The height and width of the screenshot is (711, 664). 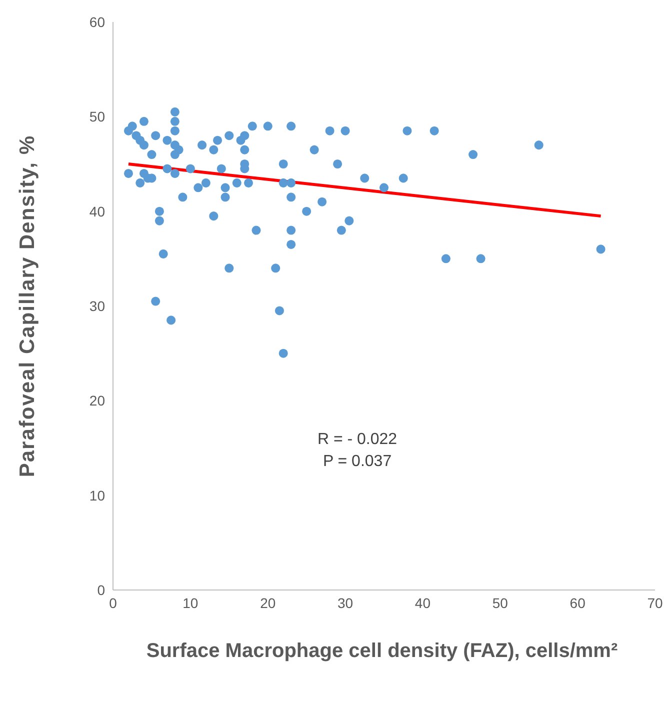 What do you see at coordinates (97, 306) in the screenshot?
I see `y-tick-label: 30` at bounding box center [97, 306].